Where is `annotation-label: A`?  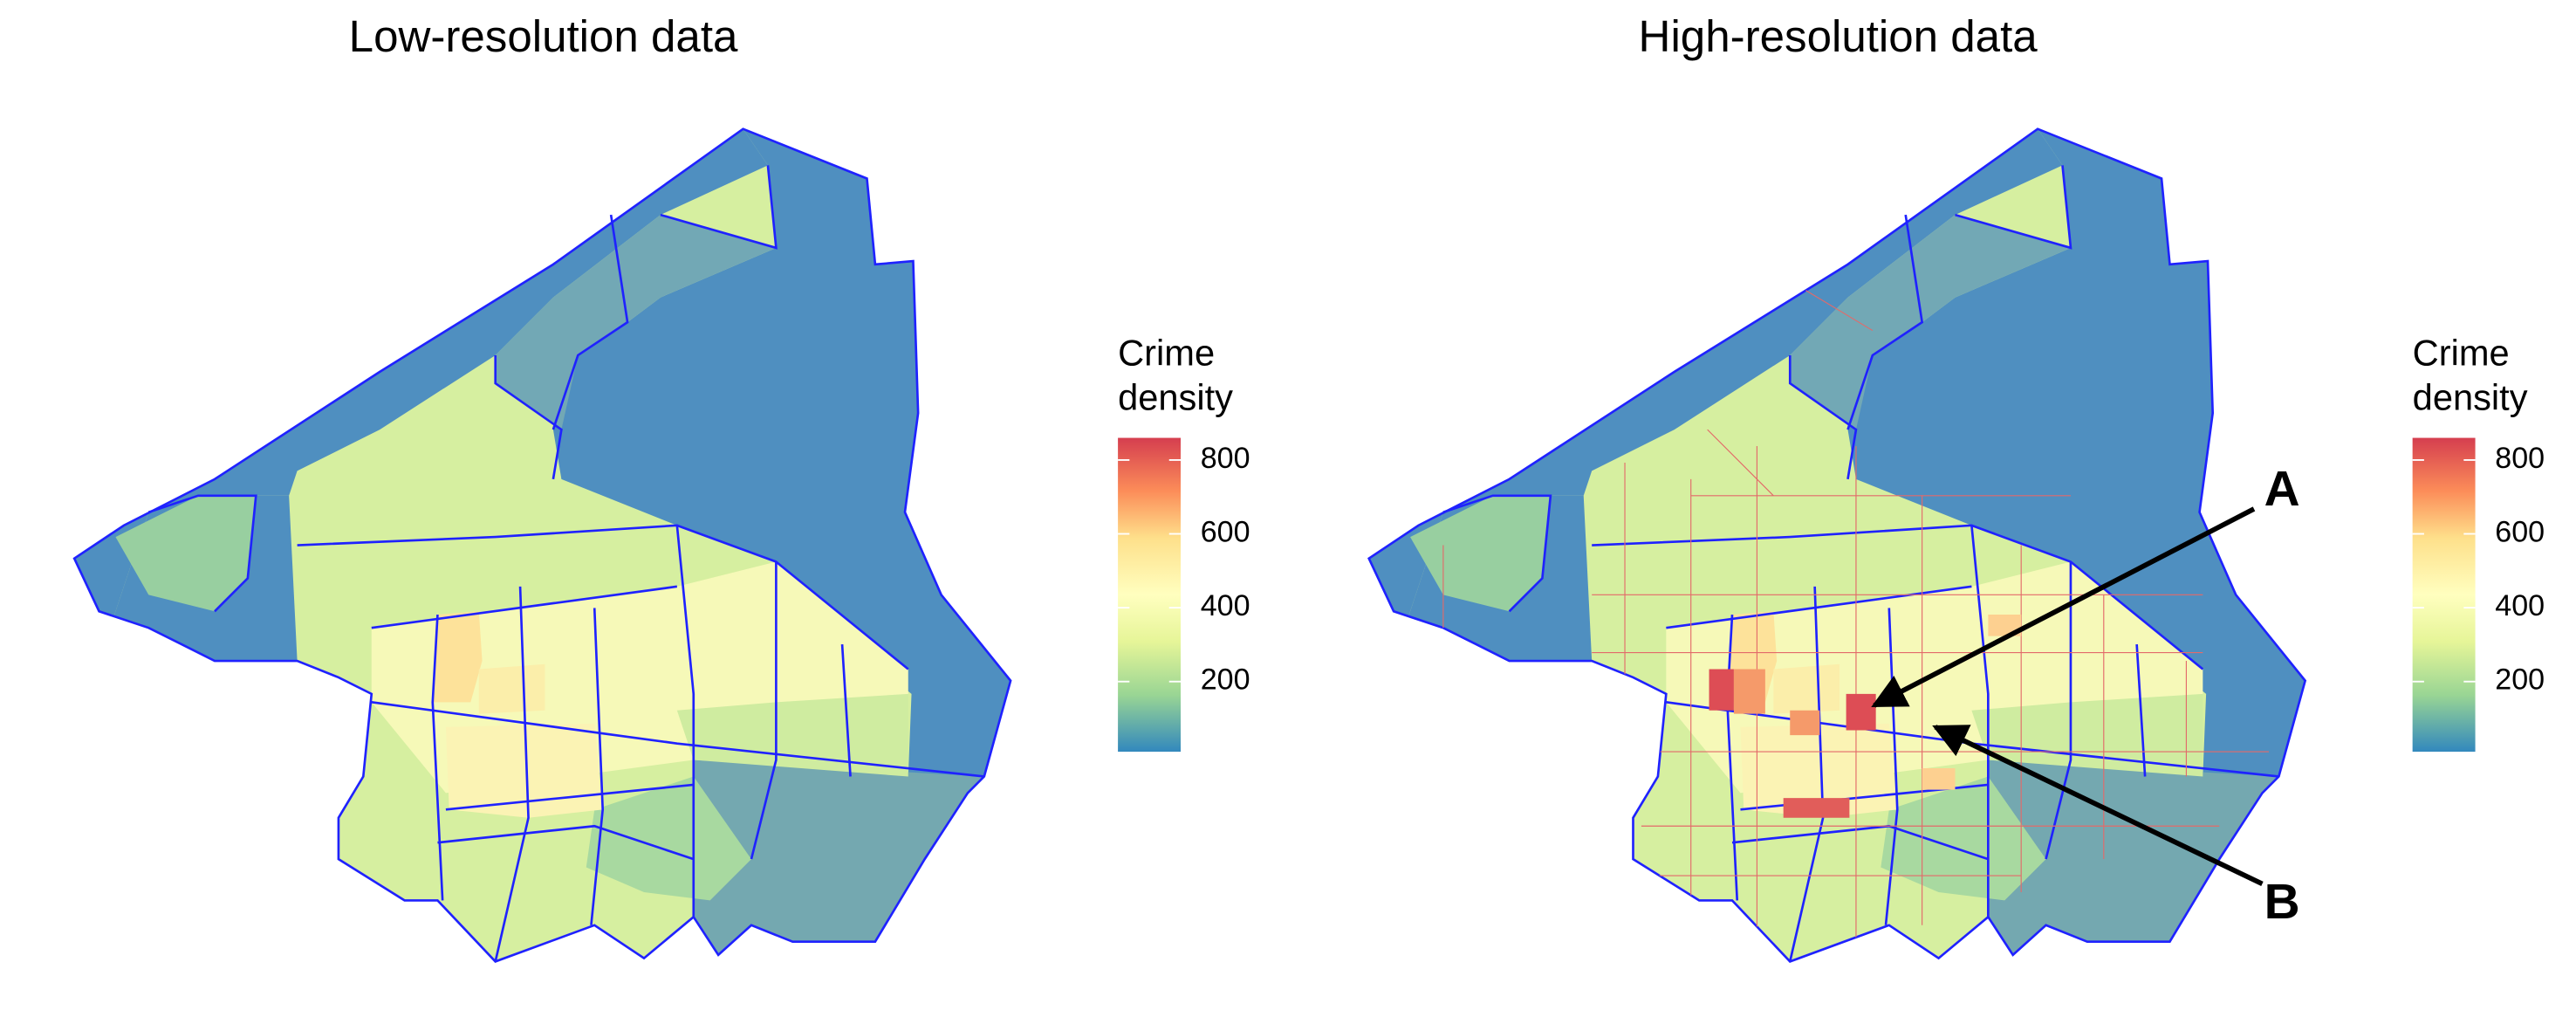
annotation-label: A is located at coordinates (2282, 489).